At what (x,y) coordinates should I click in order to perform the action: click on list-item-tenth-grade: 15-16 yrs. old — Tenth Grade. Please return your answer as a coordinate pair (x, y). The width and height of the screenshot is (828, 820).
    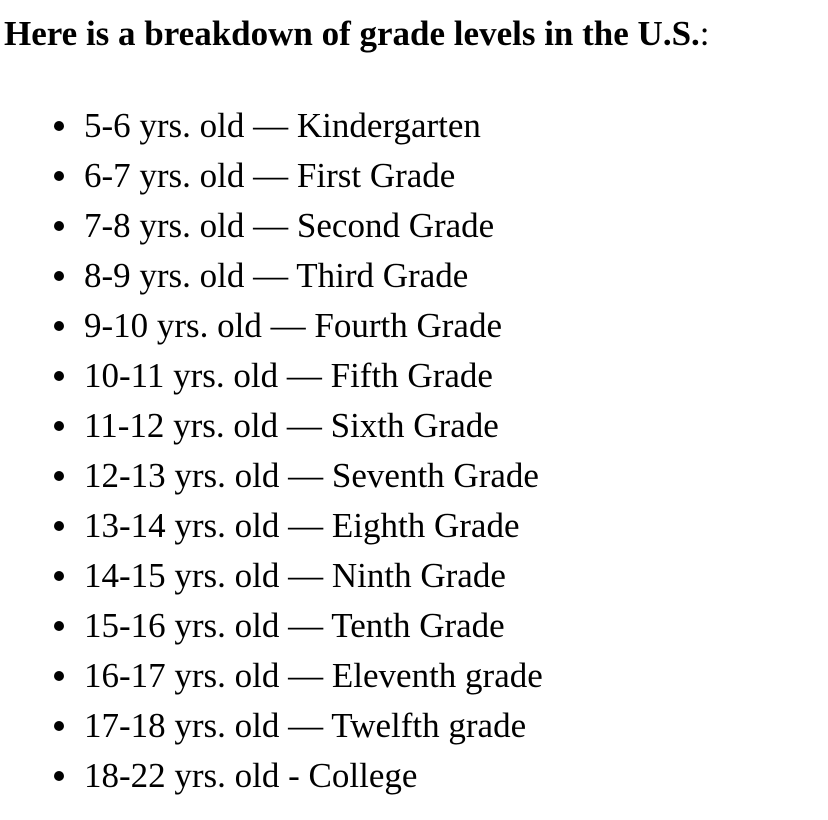
    Looking at the image, I should click on (298, 626).